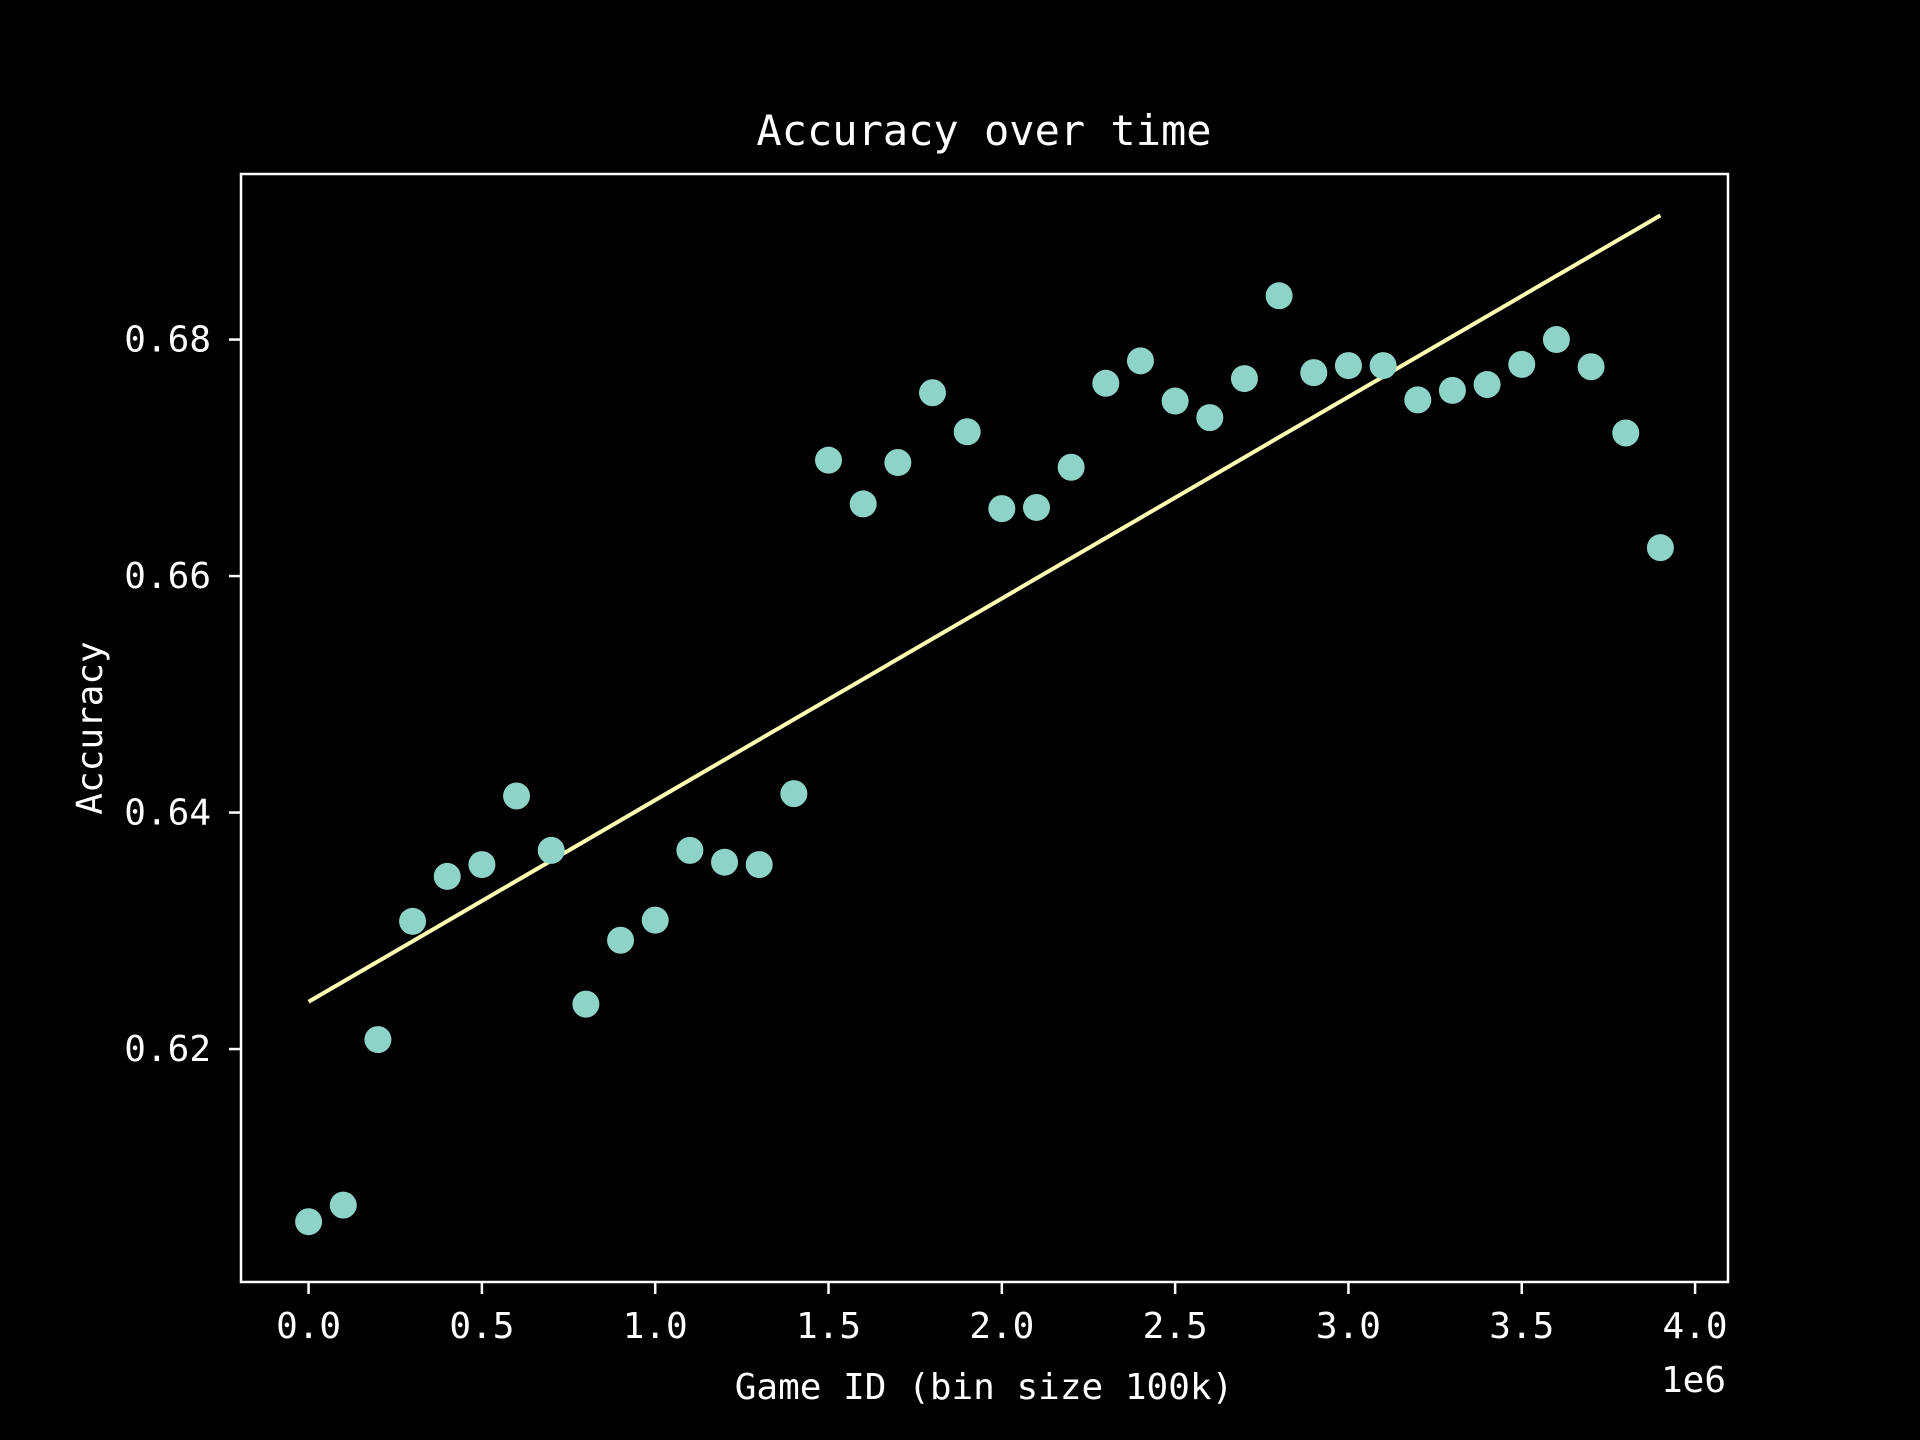 The image size is (1920, 1440). What do you see at coordinates (983, 130) in the screenshot?
I see `chart-title: Accuracy over time` at bounding box center [983, 130].